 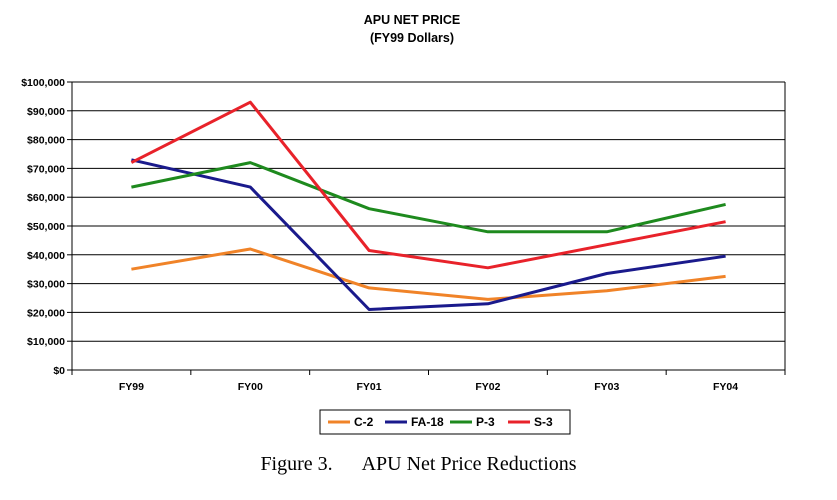 I want to click on legend-label: FA-18, so click(x=427, y=422).